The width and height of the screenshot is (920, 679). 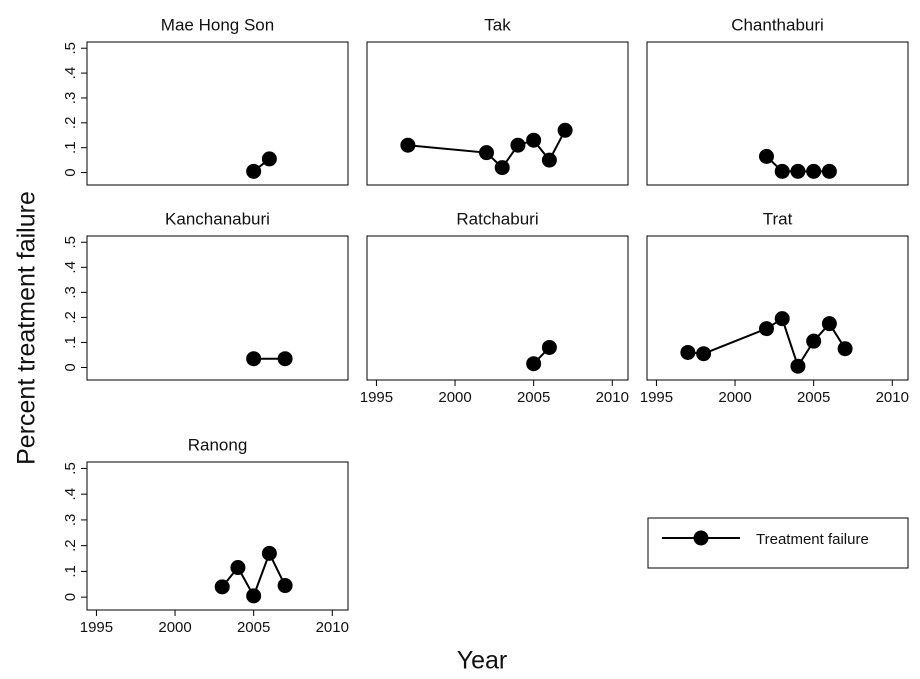 What do you see at coordinates (777, 24) in the screenshot?
I see `panel-title: Chanthaburi` at bounding box center [777, 24].